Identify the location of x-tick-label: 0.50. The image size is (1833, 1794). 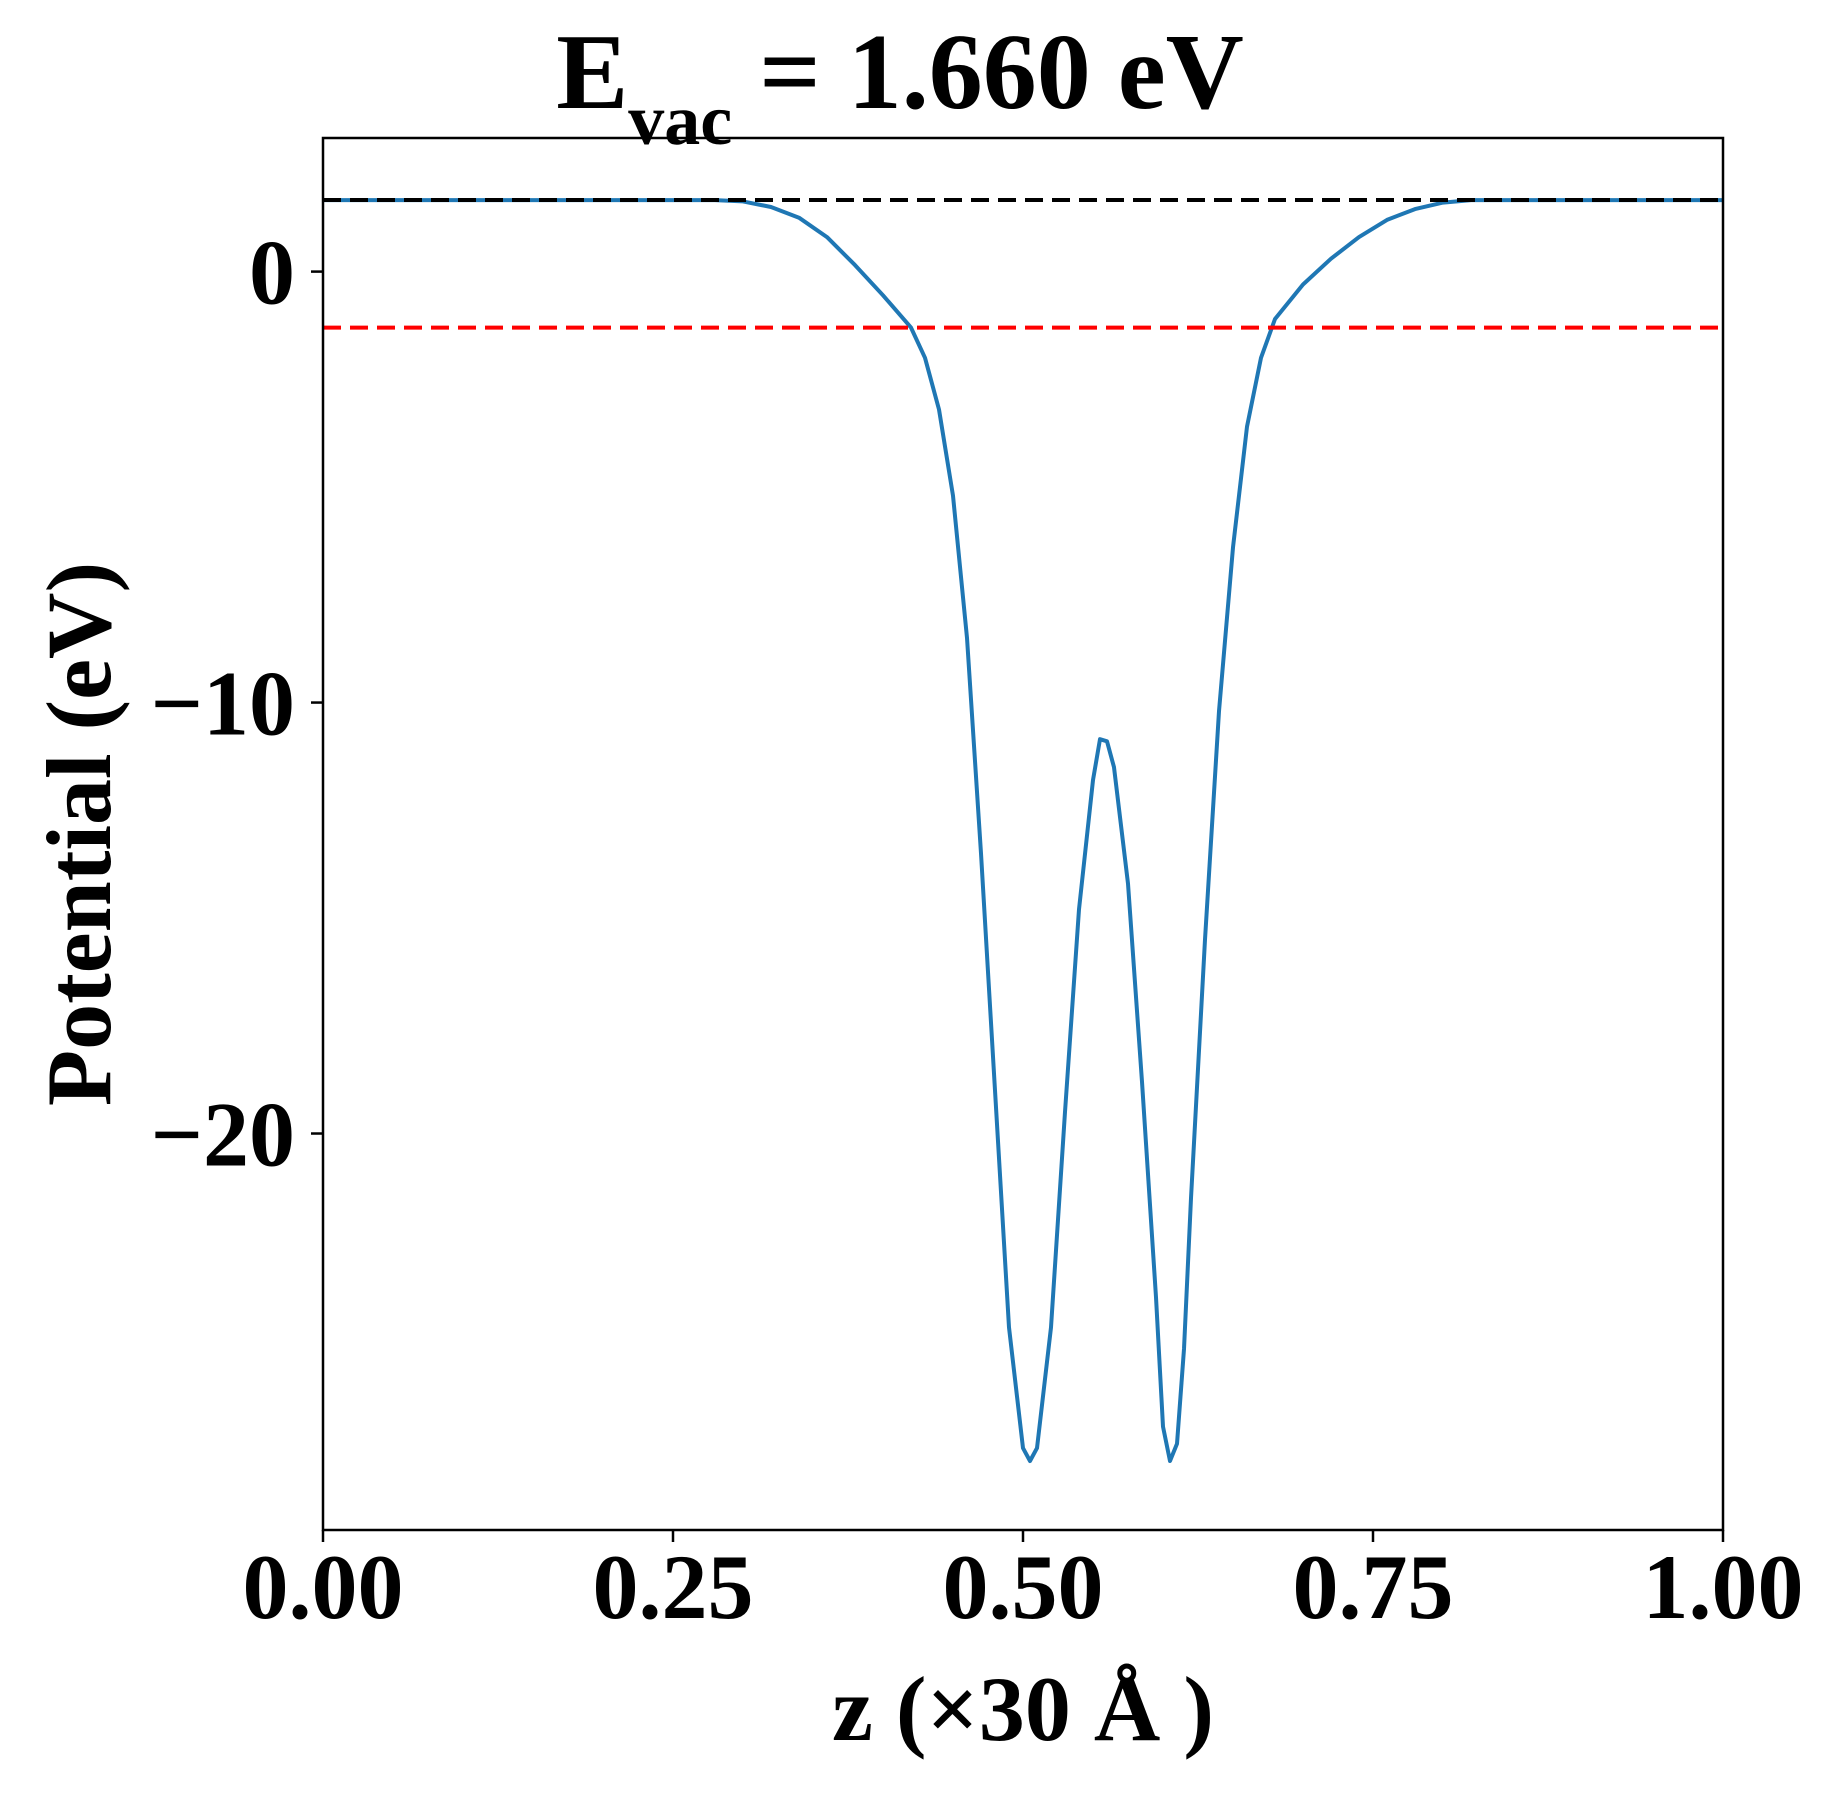
(1023, 1587).